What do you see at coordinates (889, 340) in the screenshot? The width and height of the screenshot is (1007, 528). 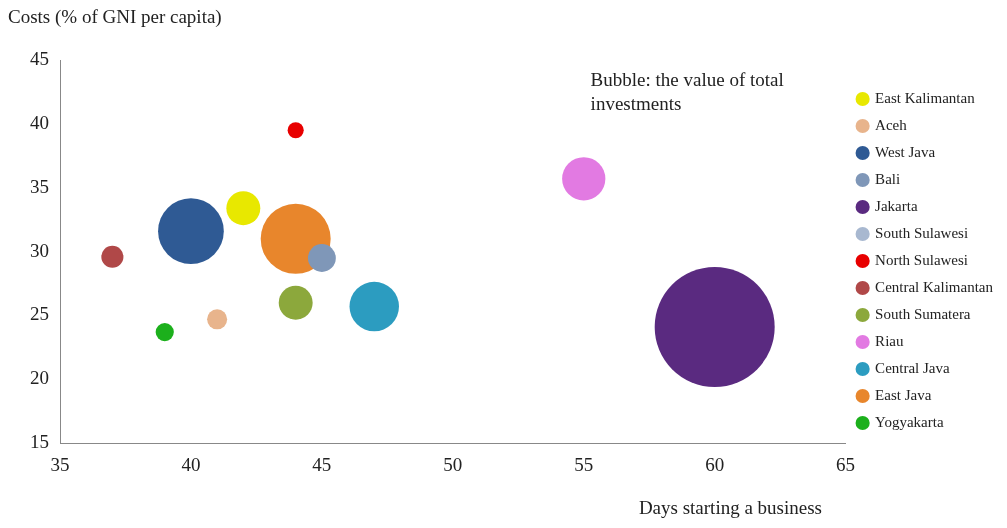 I see `legend-label: Riau` at bounding box center [889, 340].